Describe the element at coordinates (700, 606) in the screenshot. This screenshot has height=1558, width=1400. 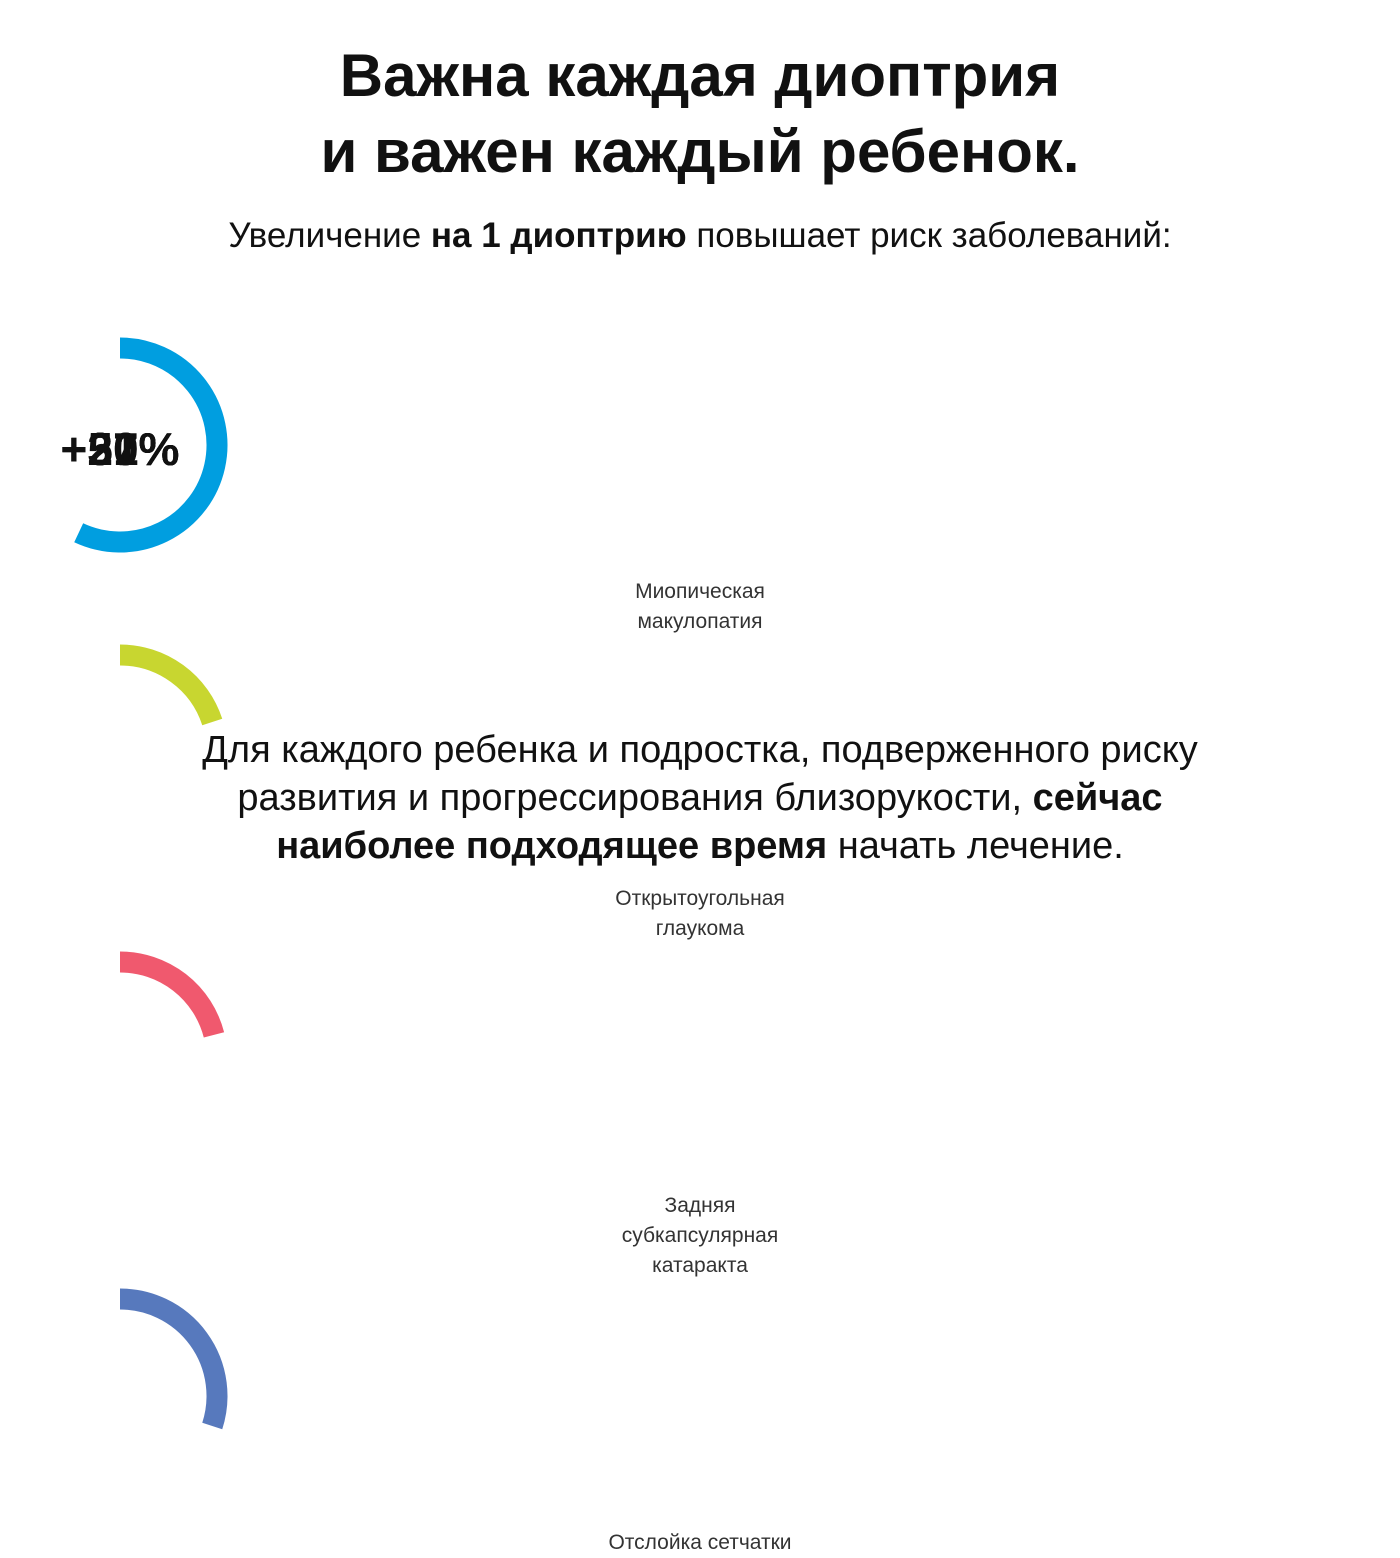
I see `category-label: Миопическая макулопатия` at that location.